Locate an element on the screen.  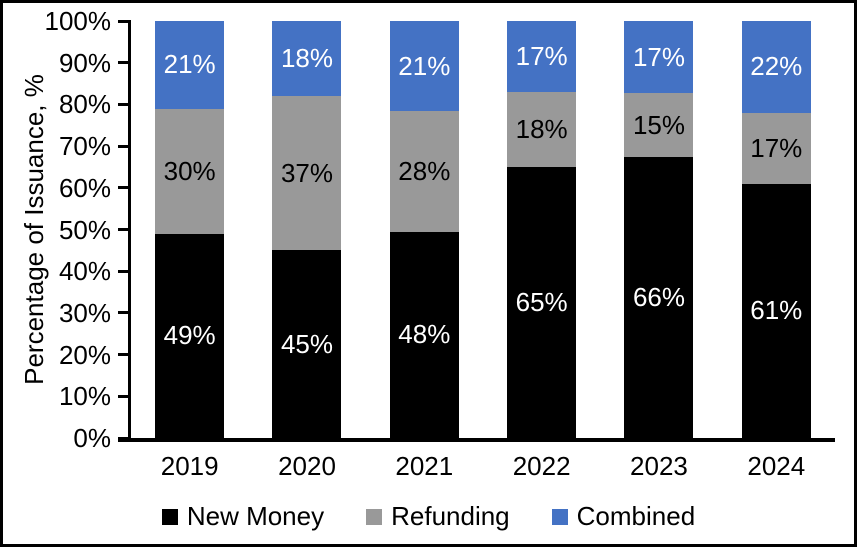
x-axis-label-2022: 2022 is located at coordinates (541, 466).